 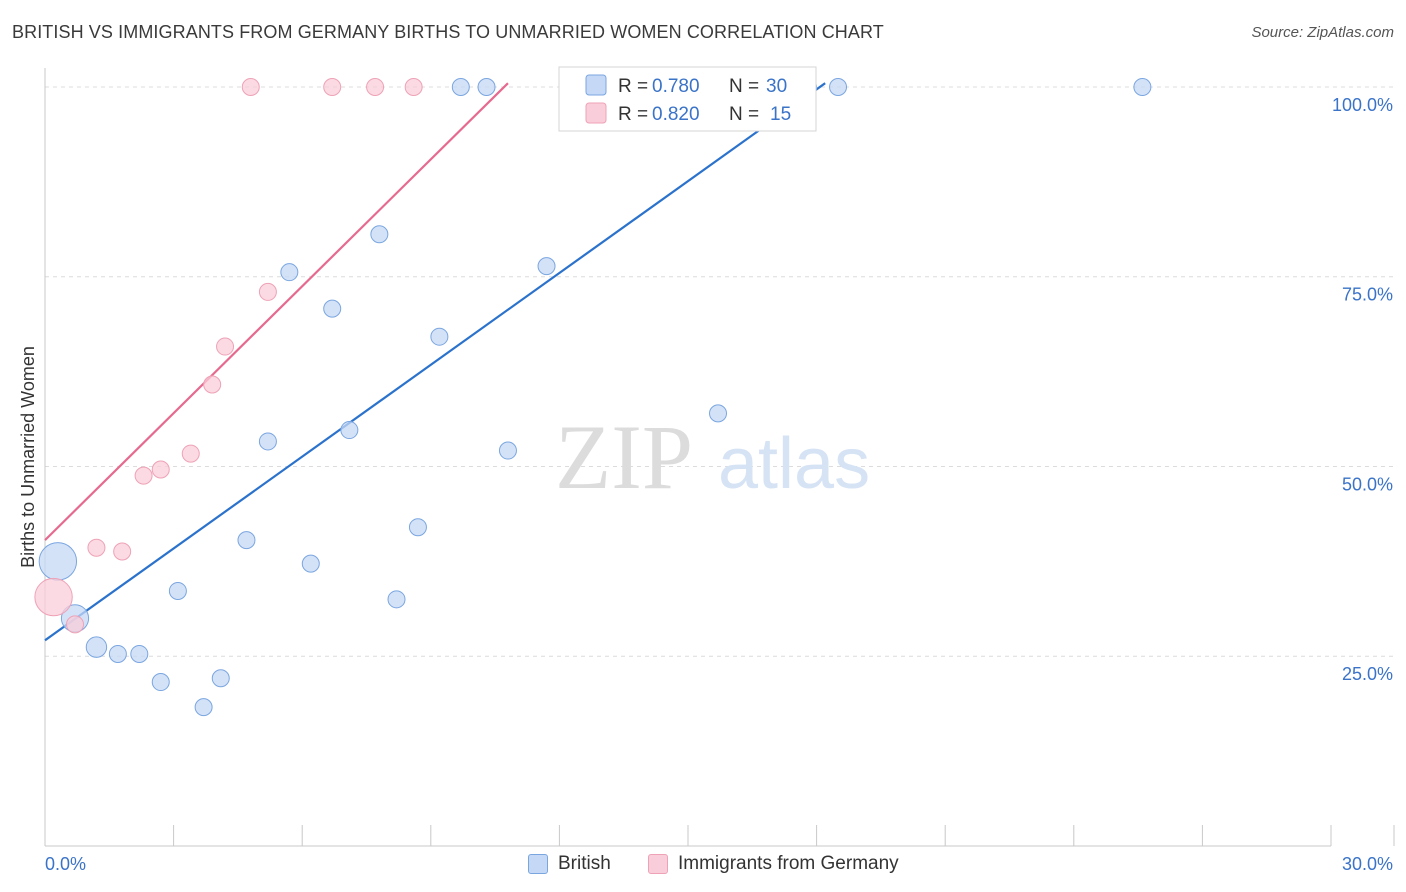 I want to click on watermark: ZIP atlas, so click(x=712, y=457).